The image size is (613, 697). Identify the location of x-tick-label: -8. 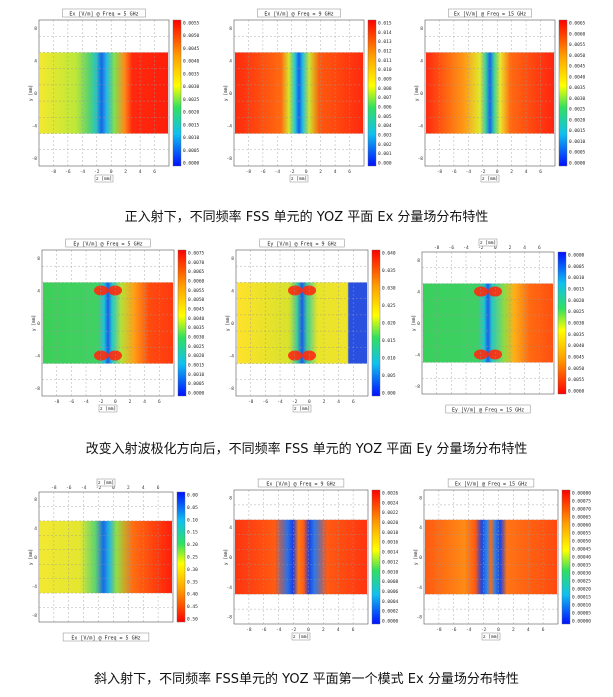
(251, 402).